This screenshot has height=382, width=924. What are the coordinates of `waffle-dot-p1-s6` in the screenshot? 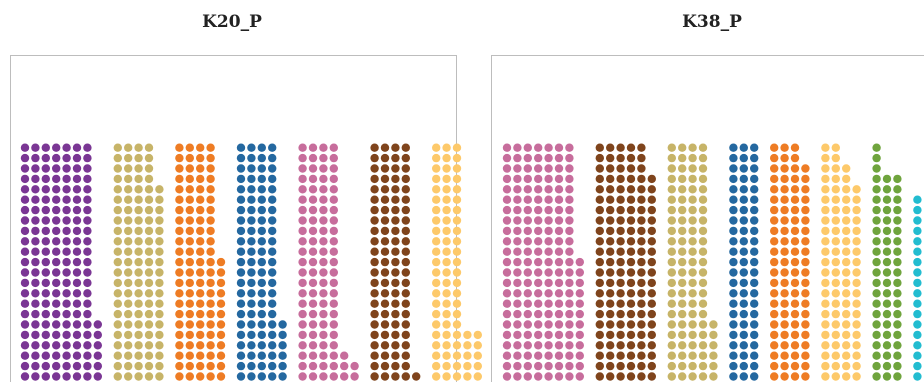 It's located at (897, 189).